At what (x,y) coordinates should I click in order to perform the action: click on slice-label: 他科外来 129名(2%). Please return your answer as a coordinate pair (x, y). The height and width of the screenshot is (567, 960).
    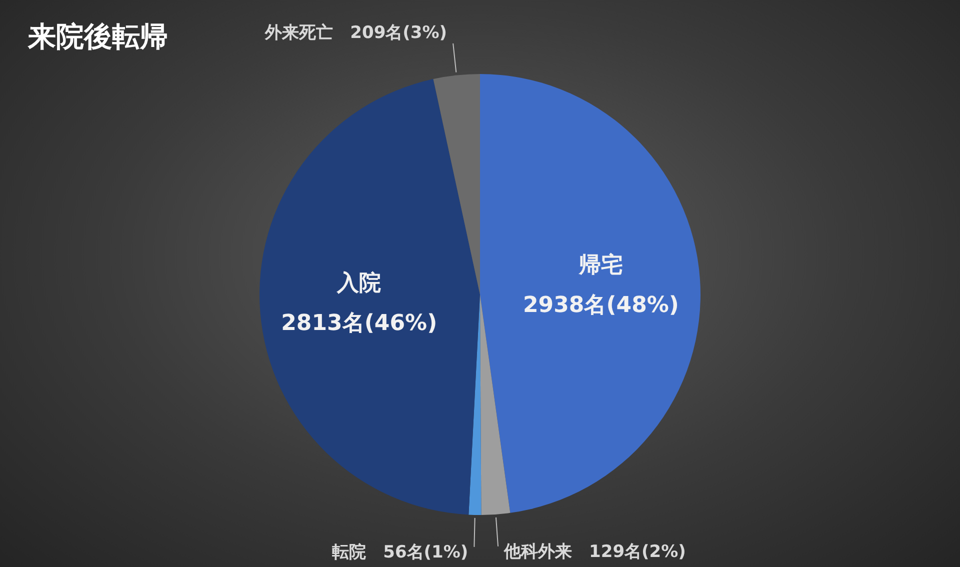
    Looking at the image, I should click on (594, 552).